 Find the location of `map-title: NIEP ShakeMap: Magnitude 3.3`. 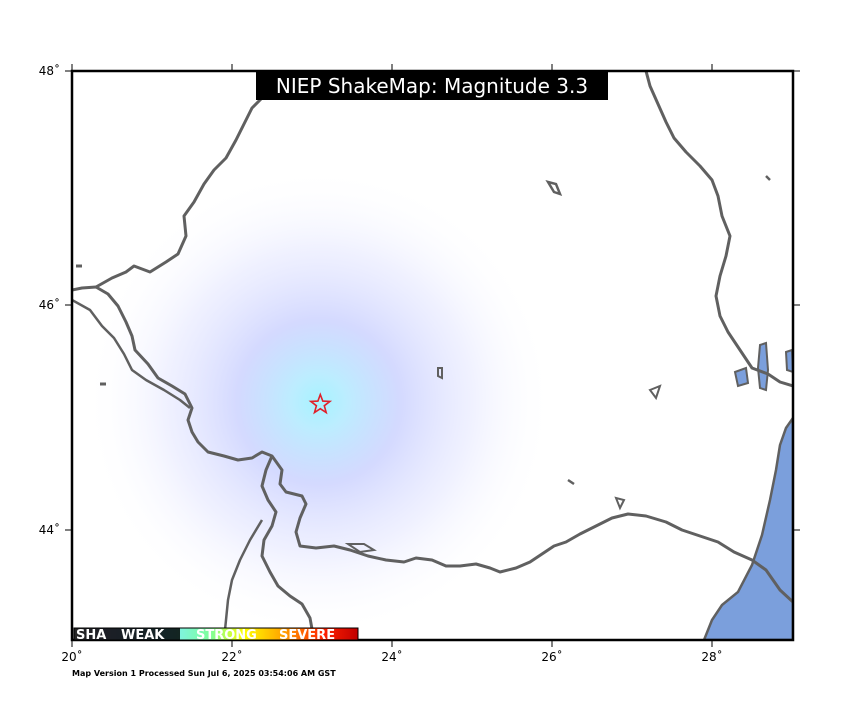

map-title: NIEP ShakeMap: Magnitude 3.3 is located at coordinates (432, 86).